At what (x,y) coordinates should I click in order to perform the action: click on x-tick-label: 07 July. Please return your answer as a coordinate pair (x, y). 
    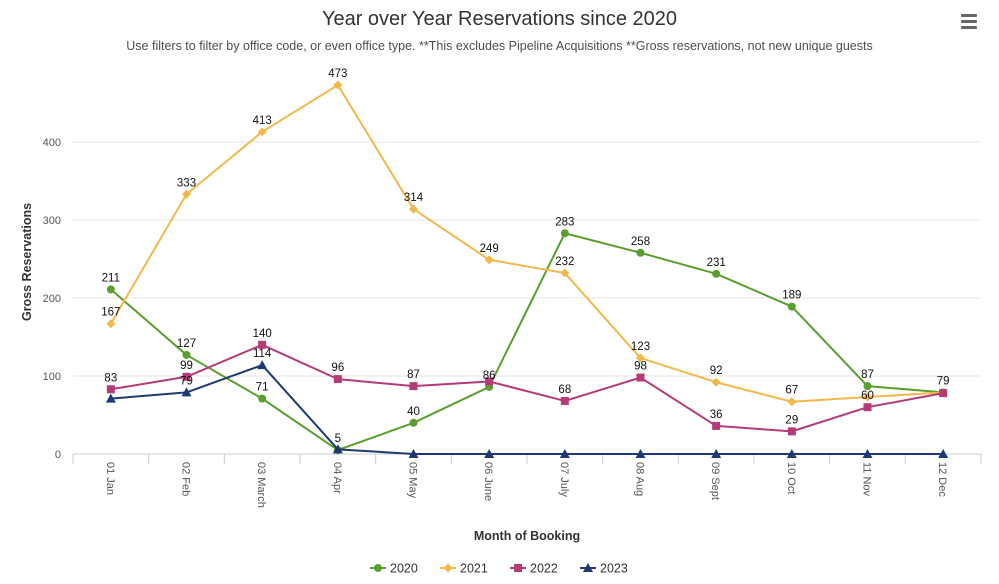
    Looking at the image, I should click on (564, 479).